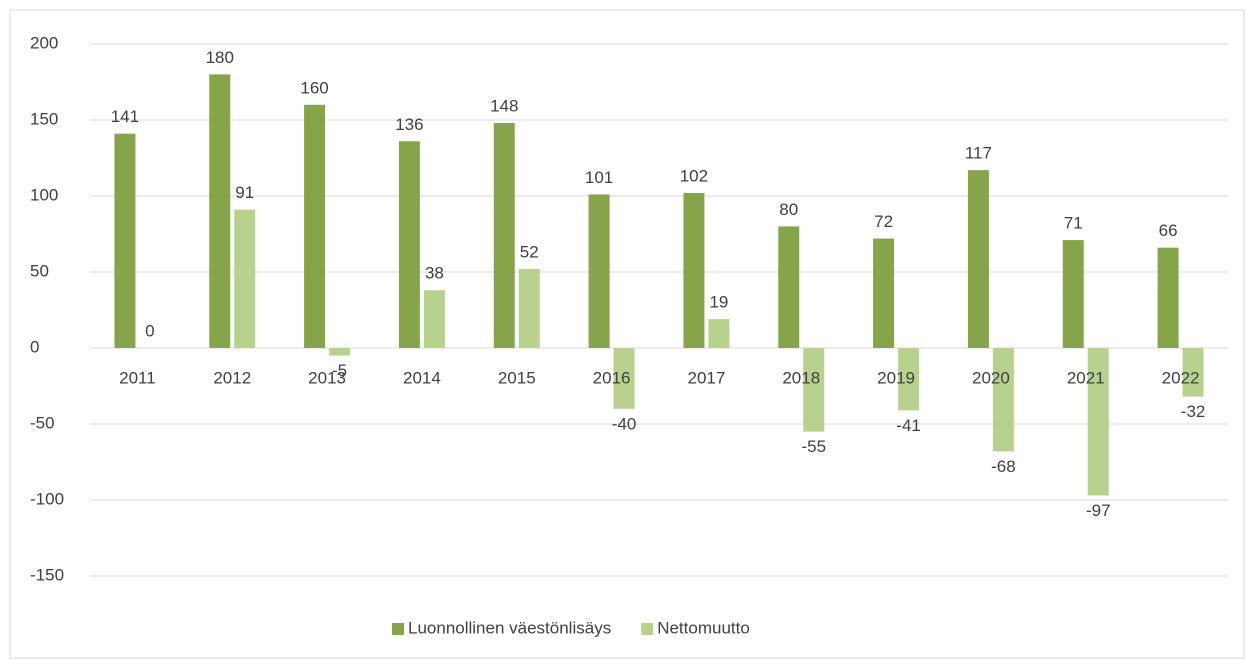 The width and height of the screenshot is (1245, 659). I want to click on data-label: 117, so click(978, 153).